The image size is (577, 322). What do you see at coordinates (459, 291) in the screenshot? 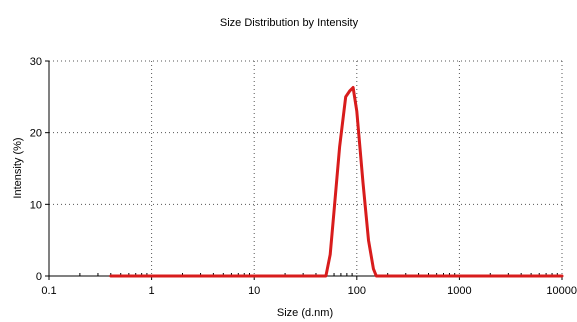
I see `x-tick-label: 1000` at bounding box center [459, 291].